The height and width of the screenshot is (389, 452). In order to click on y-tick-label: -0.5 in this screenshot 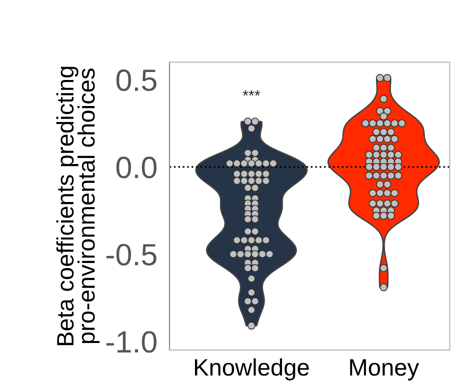, I will do `click(131, 255)`.